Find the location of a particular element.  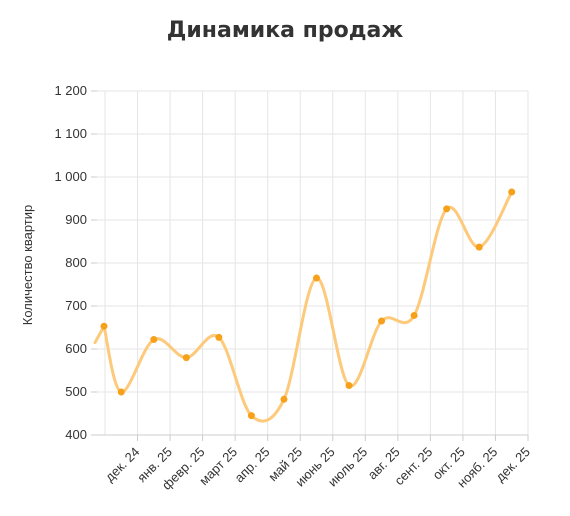

chart-title: Динамика продаж is located at coordinates (285, 30).